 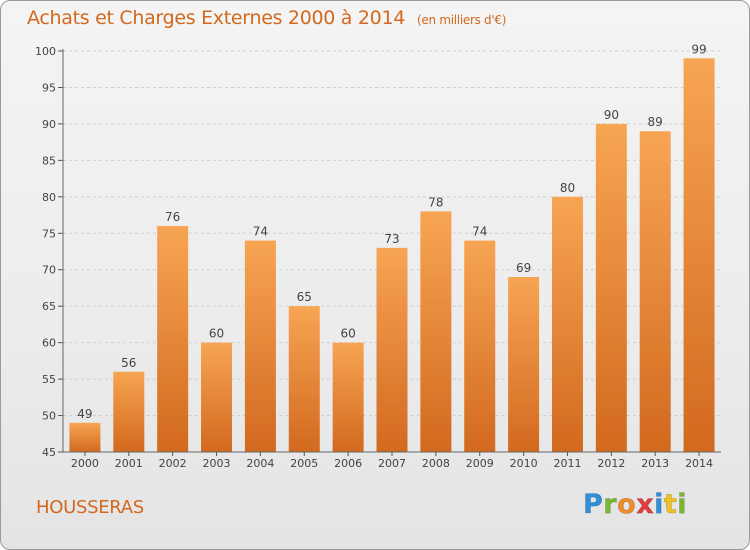 I want to click on x-tick-label: 2011, so click(x=567, y=463).